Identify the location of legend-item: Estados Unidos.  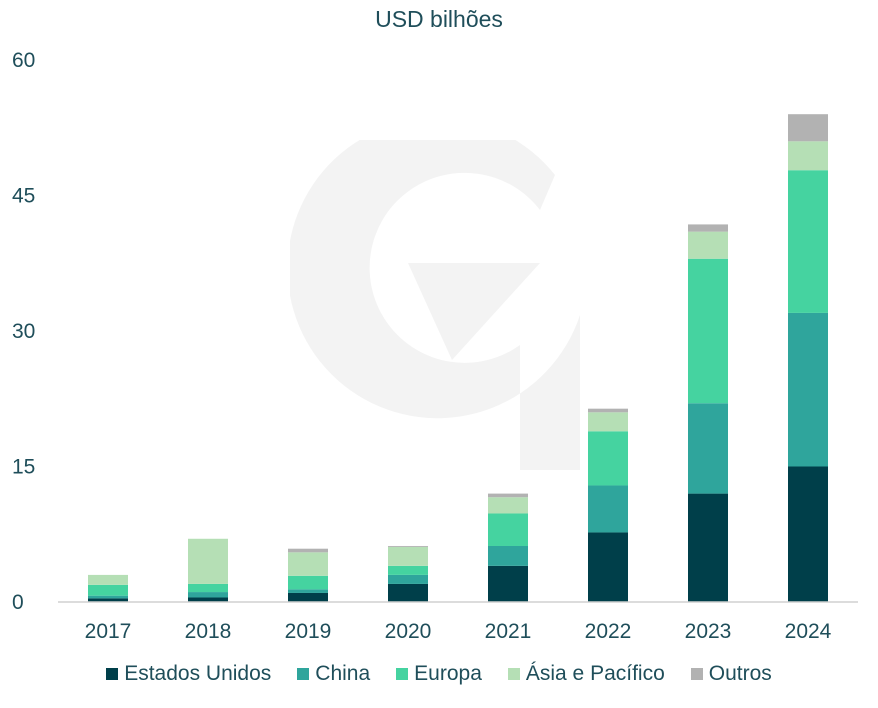
(188, 674).